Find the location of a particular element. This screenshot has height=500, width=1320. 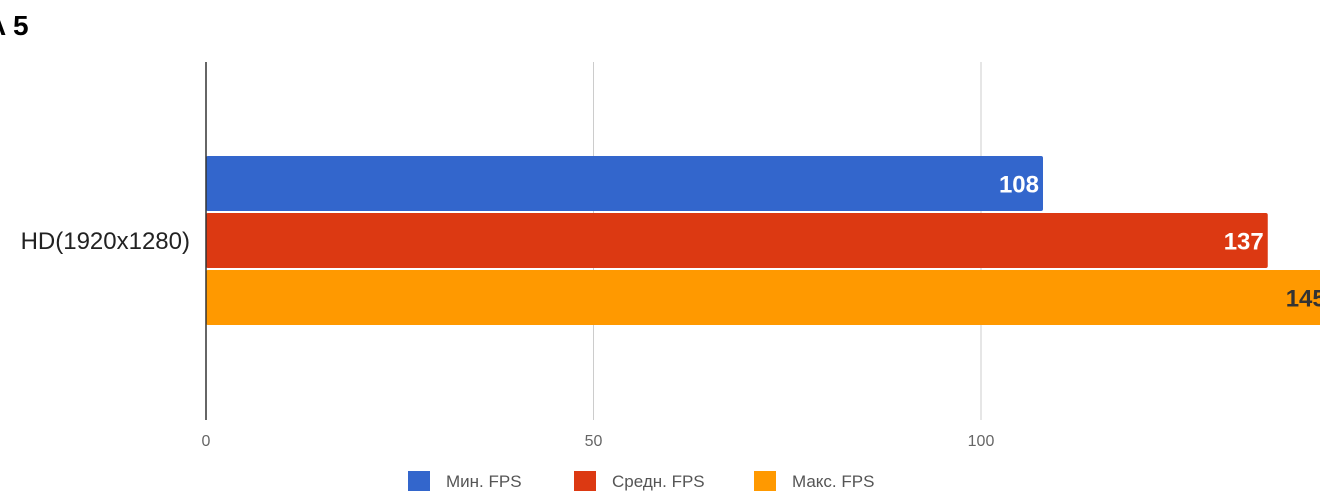

x-tick-label: 50 is located at coordinates (594, 441).